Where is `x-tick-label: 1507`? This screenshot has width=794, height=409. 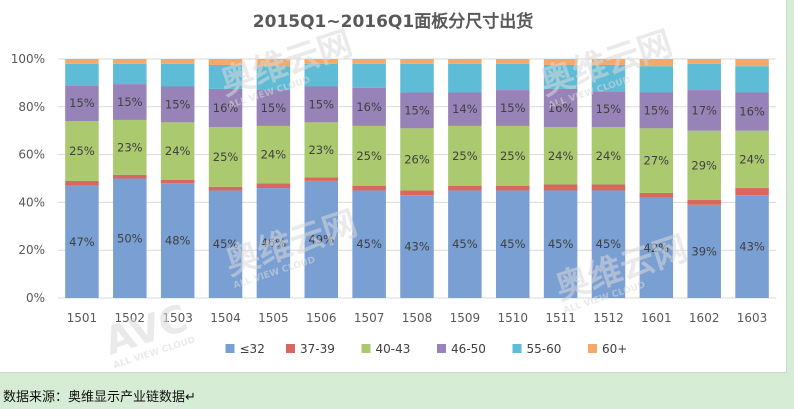 x-tick-label: 1507 is located at coordinates (369, 318).